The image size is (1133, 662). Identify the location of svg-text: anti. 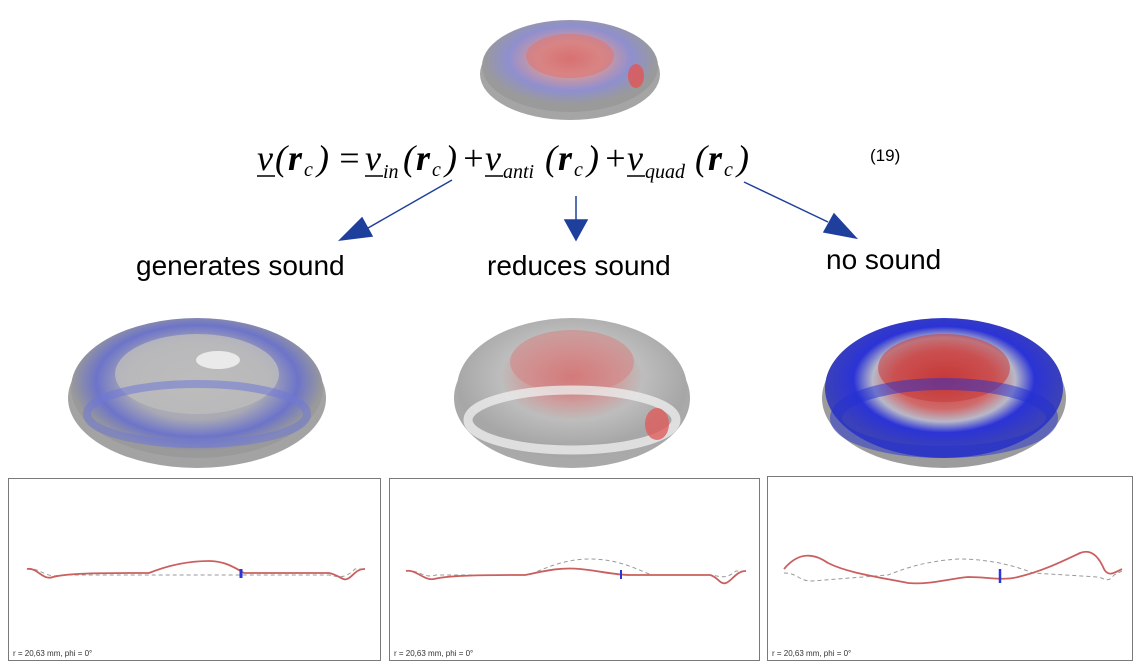
(518, 172).